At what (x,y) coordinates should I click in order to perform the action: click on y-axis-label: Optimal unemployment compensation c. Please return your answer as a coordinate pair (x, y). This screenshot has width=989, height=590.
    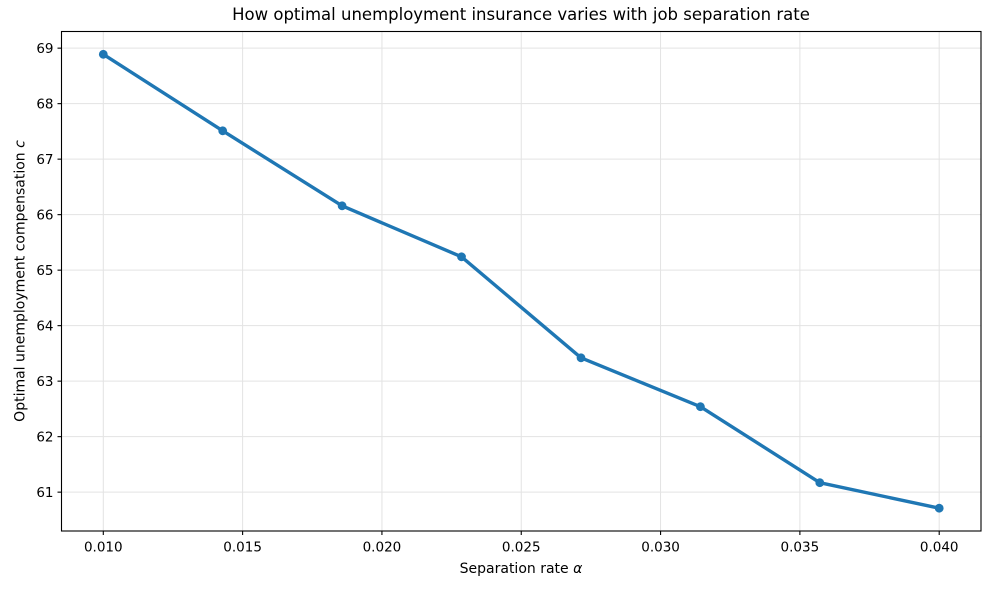
    Looking at the image, I should click on (21, 281).